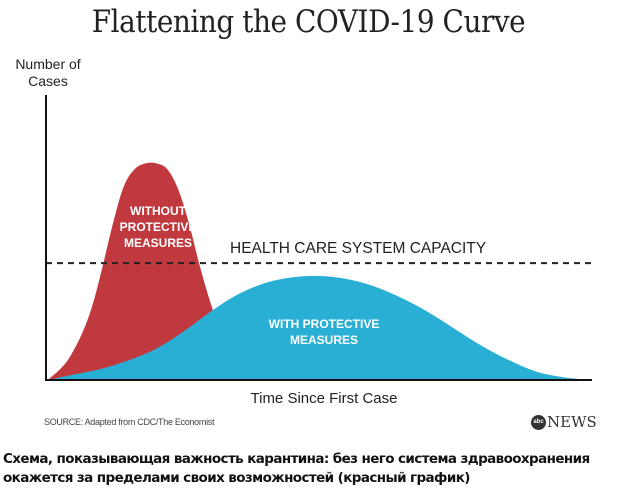 This screenshot has width=617, height=491. What do you see at coordinates (572, 422) in the screenshot?
I see `logo-text: NEWS` at bounding box center [572, 422].